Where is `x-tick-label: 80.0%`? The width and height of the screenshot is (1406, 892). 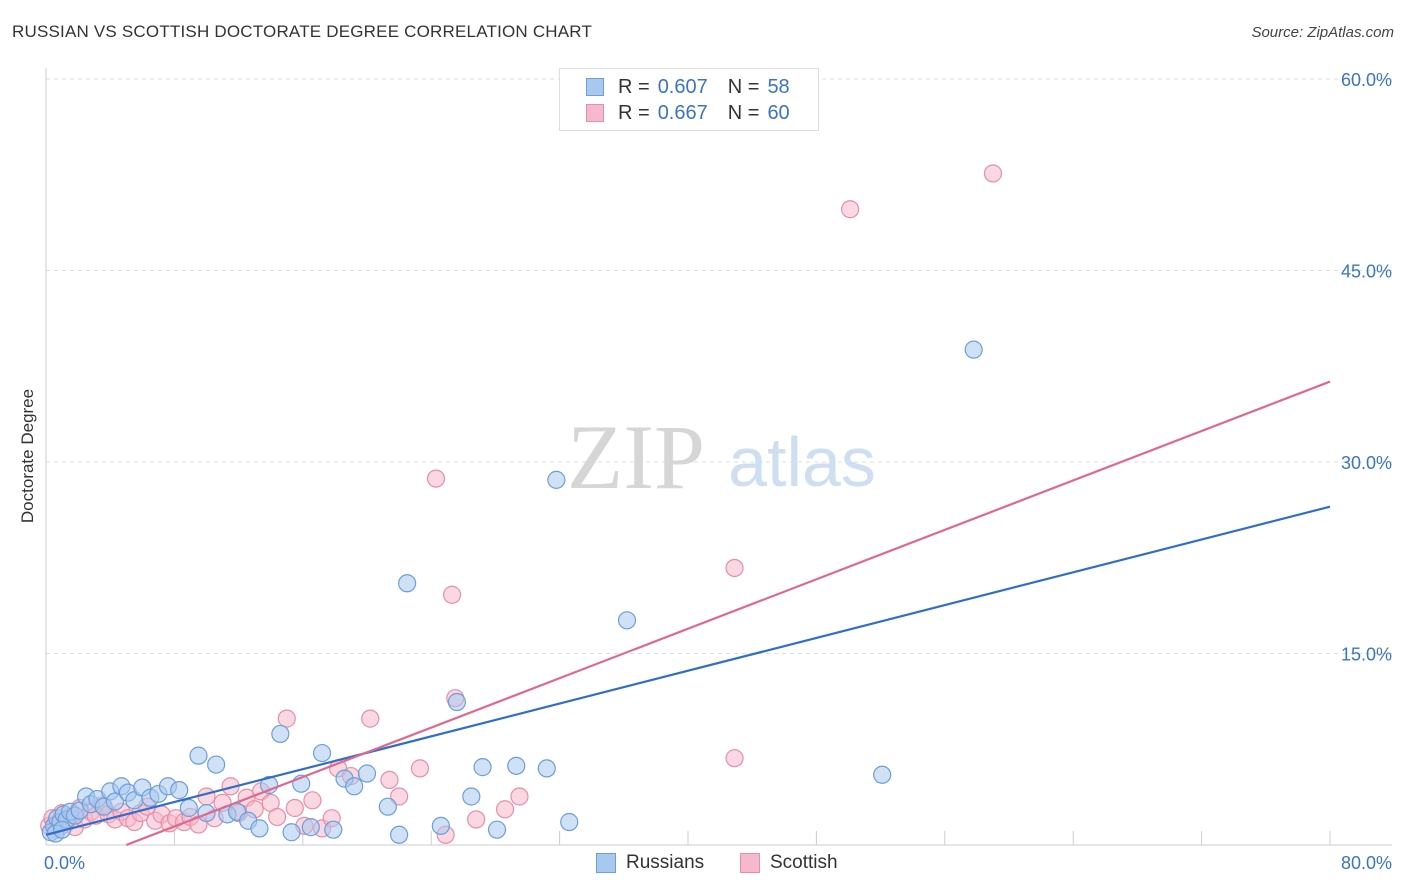
x-tick-label: 80.0% is located at coordinates (1366, 863).